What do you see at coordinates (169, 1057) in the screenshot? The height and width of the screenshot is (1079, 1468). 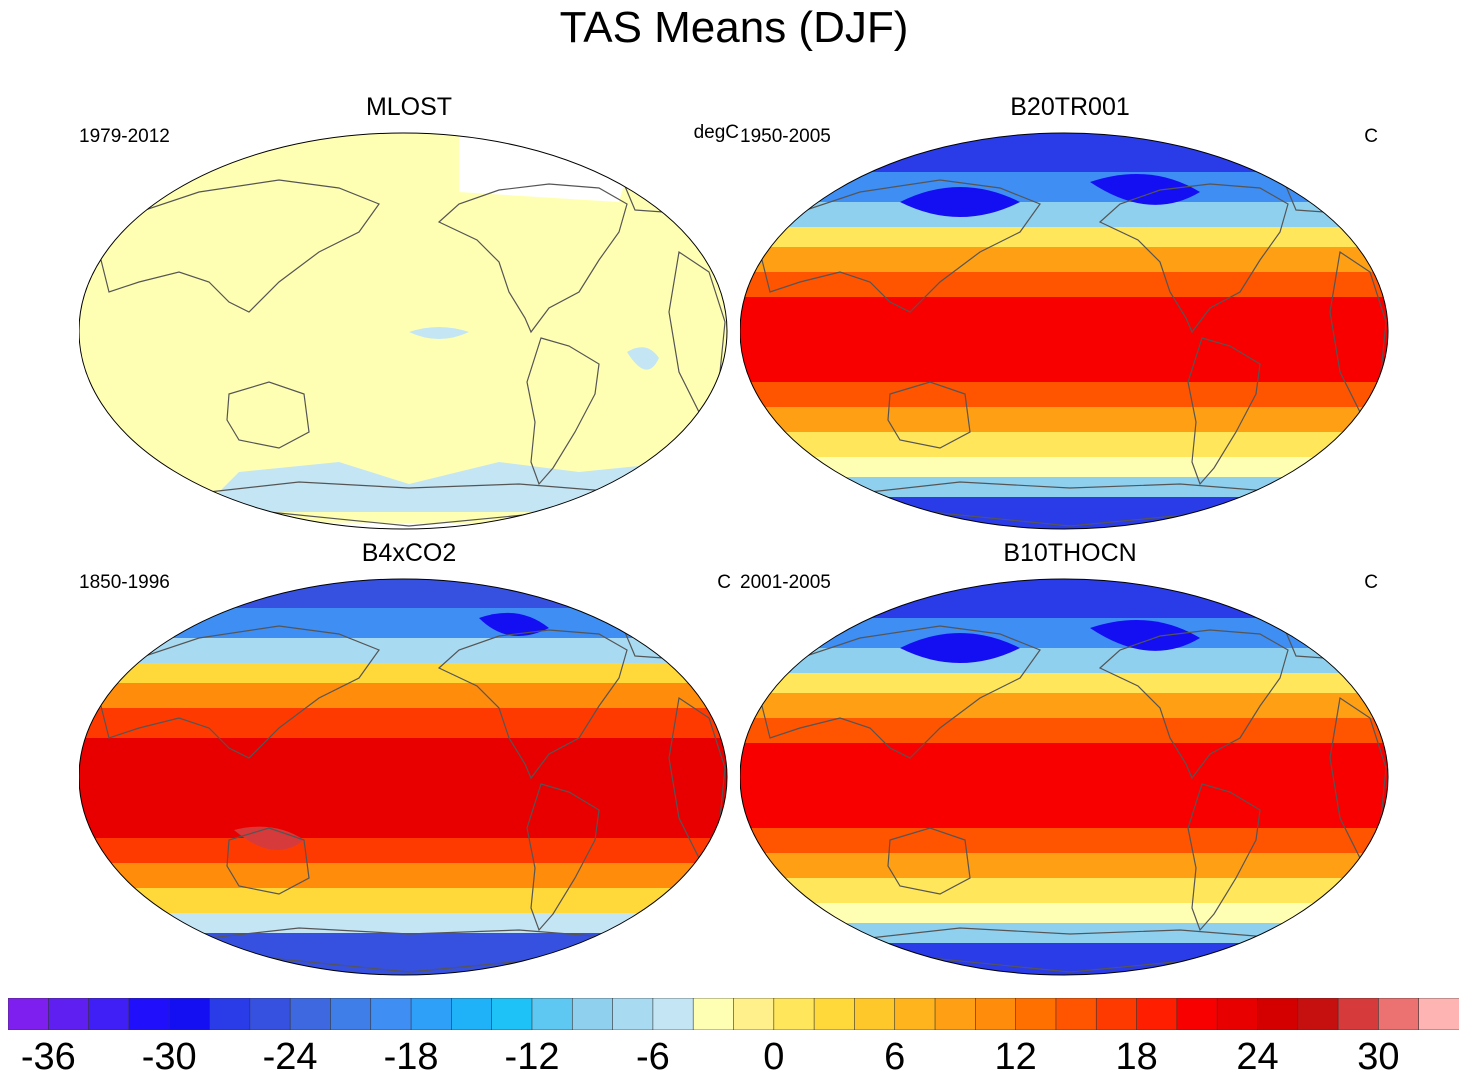 I see `colorbar-tick-label: -30` at bounding box center [169, 1057].